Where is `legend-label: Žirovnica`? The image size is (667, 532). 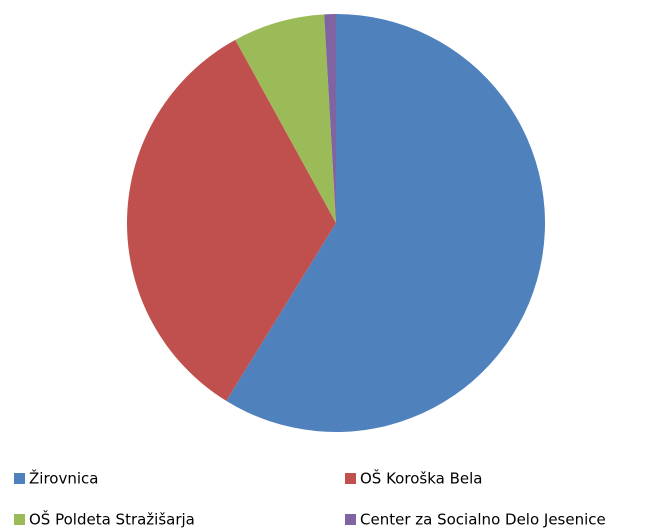
legend-label: Žirovnica is located at coordinates (63, 478).